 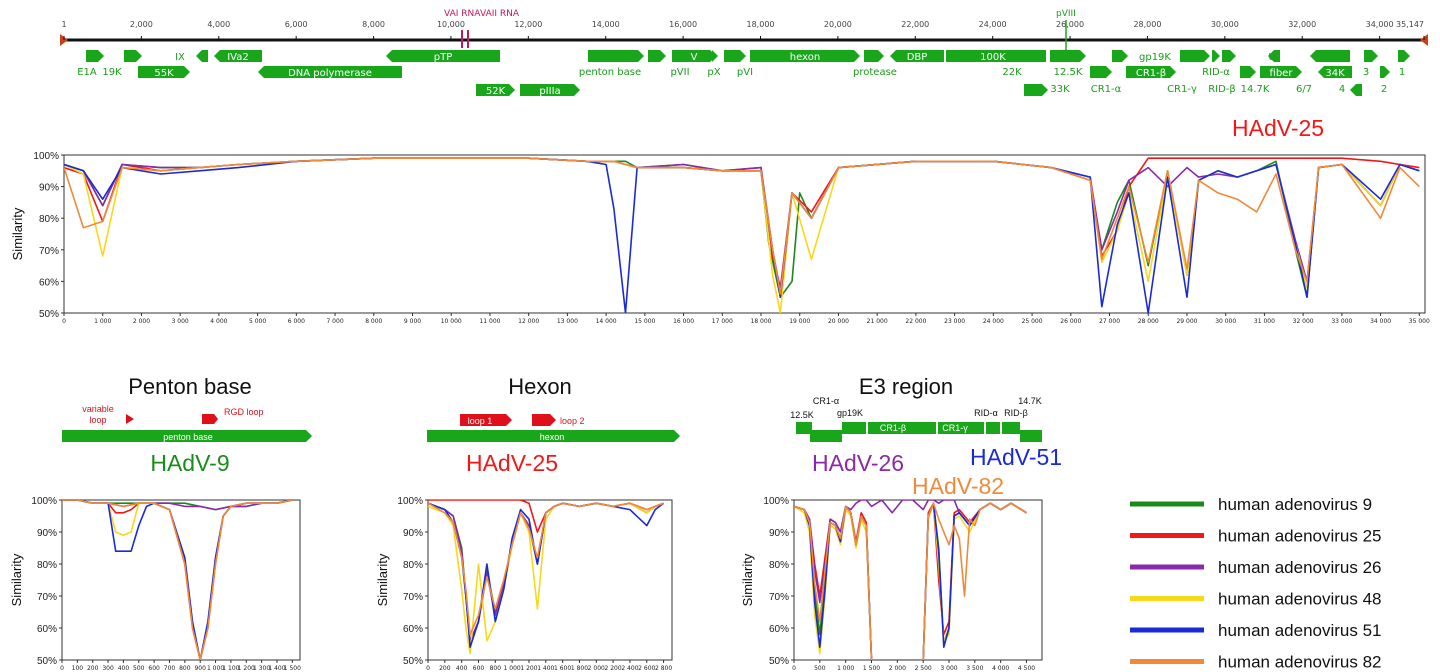 I want to click on ruler-tick-label: 6,000, so click(x=296, y=24).